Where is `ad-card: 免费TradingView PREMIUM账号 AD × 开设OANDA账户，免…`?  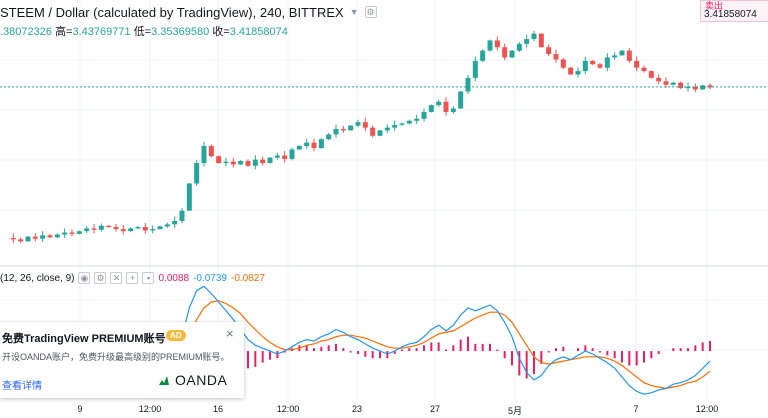
ad-card: 免费TradingView PREMIUM账号 AD × 开设OANDA账户，免… is located at coordinates (122, 360).